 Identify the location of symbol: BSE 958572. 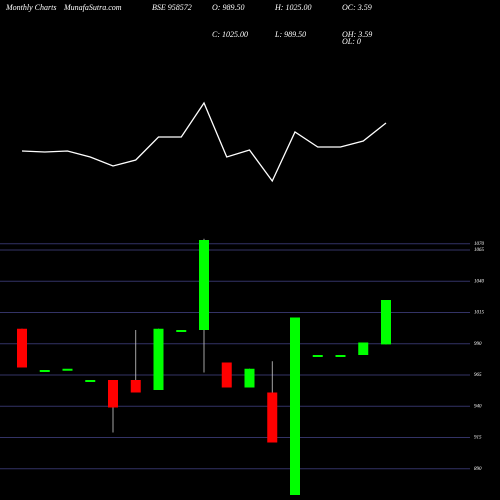
(172, 7).